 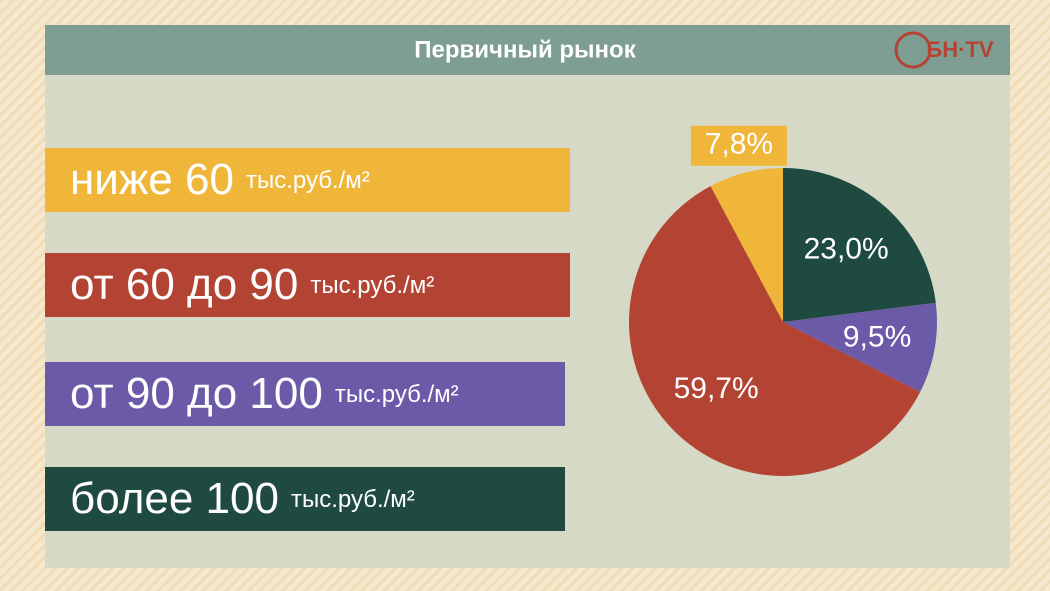 What do you see at coordinates (152, 179) in the screenshot?
I see `legend-category: ниже 60` at bounding box center [152, 179].